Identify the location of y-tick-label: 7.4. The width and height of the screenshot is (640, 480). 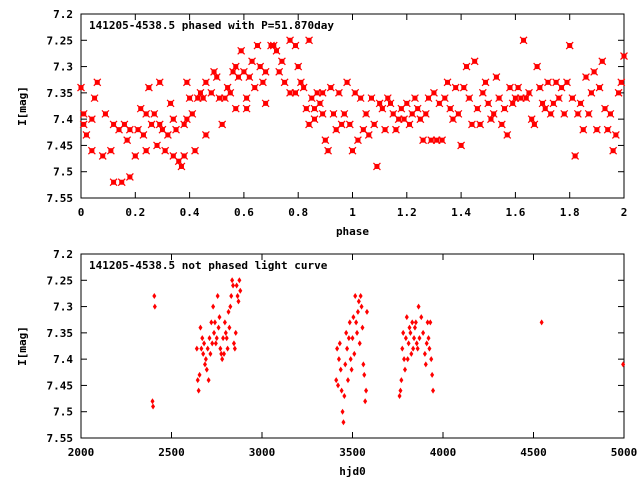
(63, 359).